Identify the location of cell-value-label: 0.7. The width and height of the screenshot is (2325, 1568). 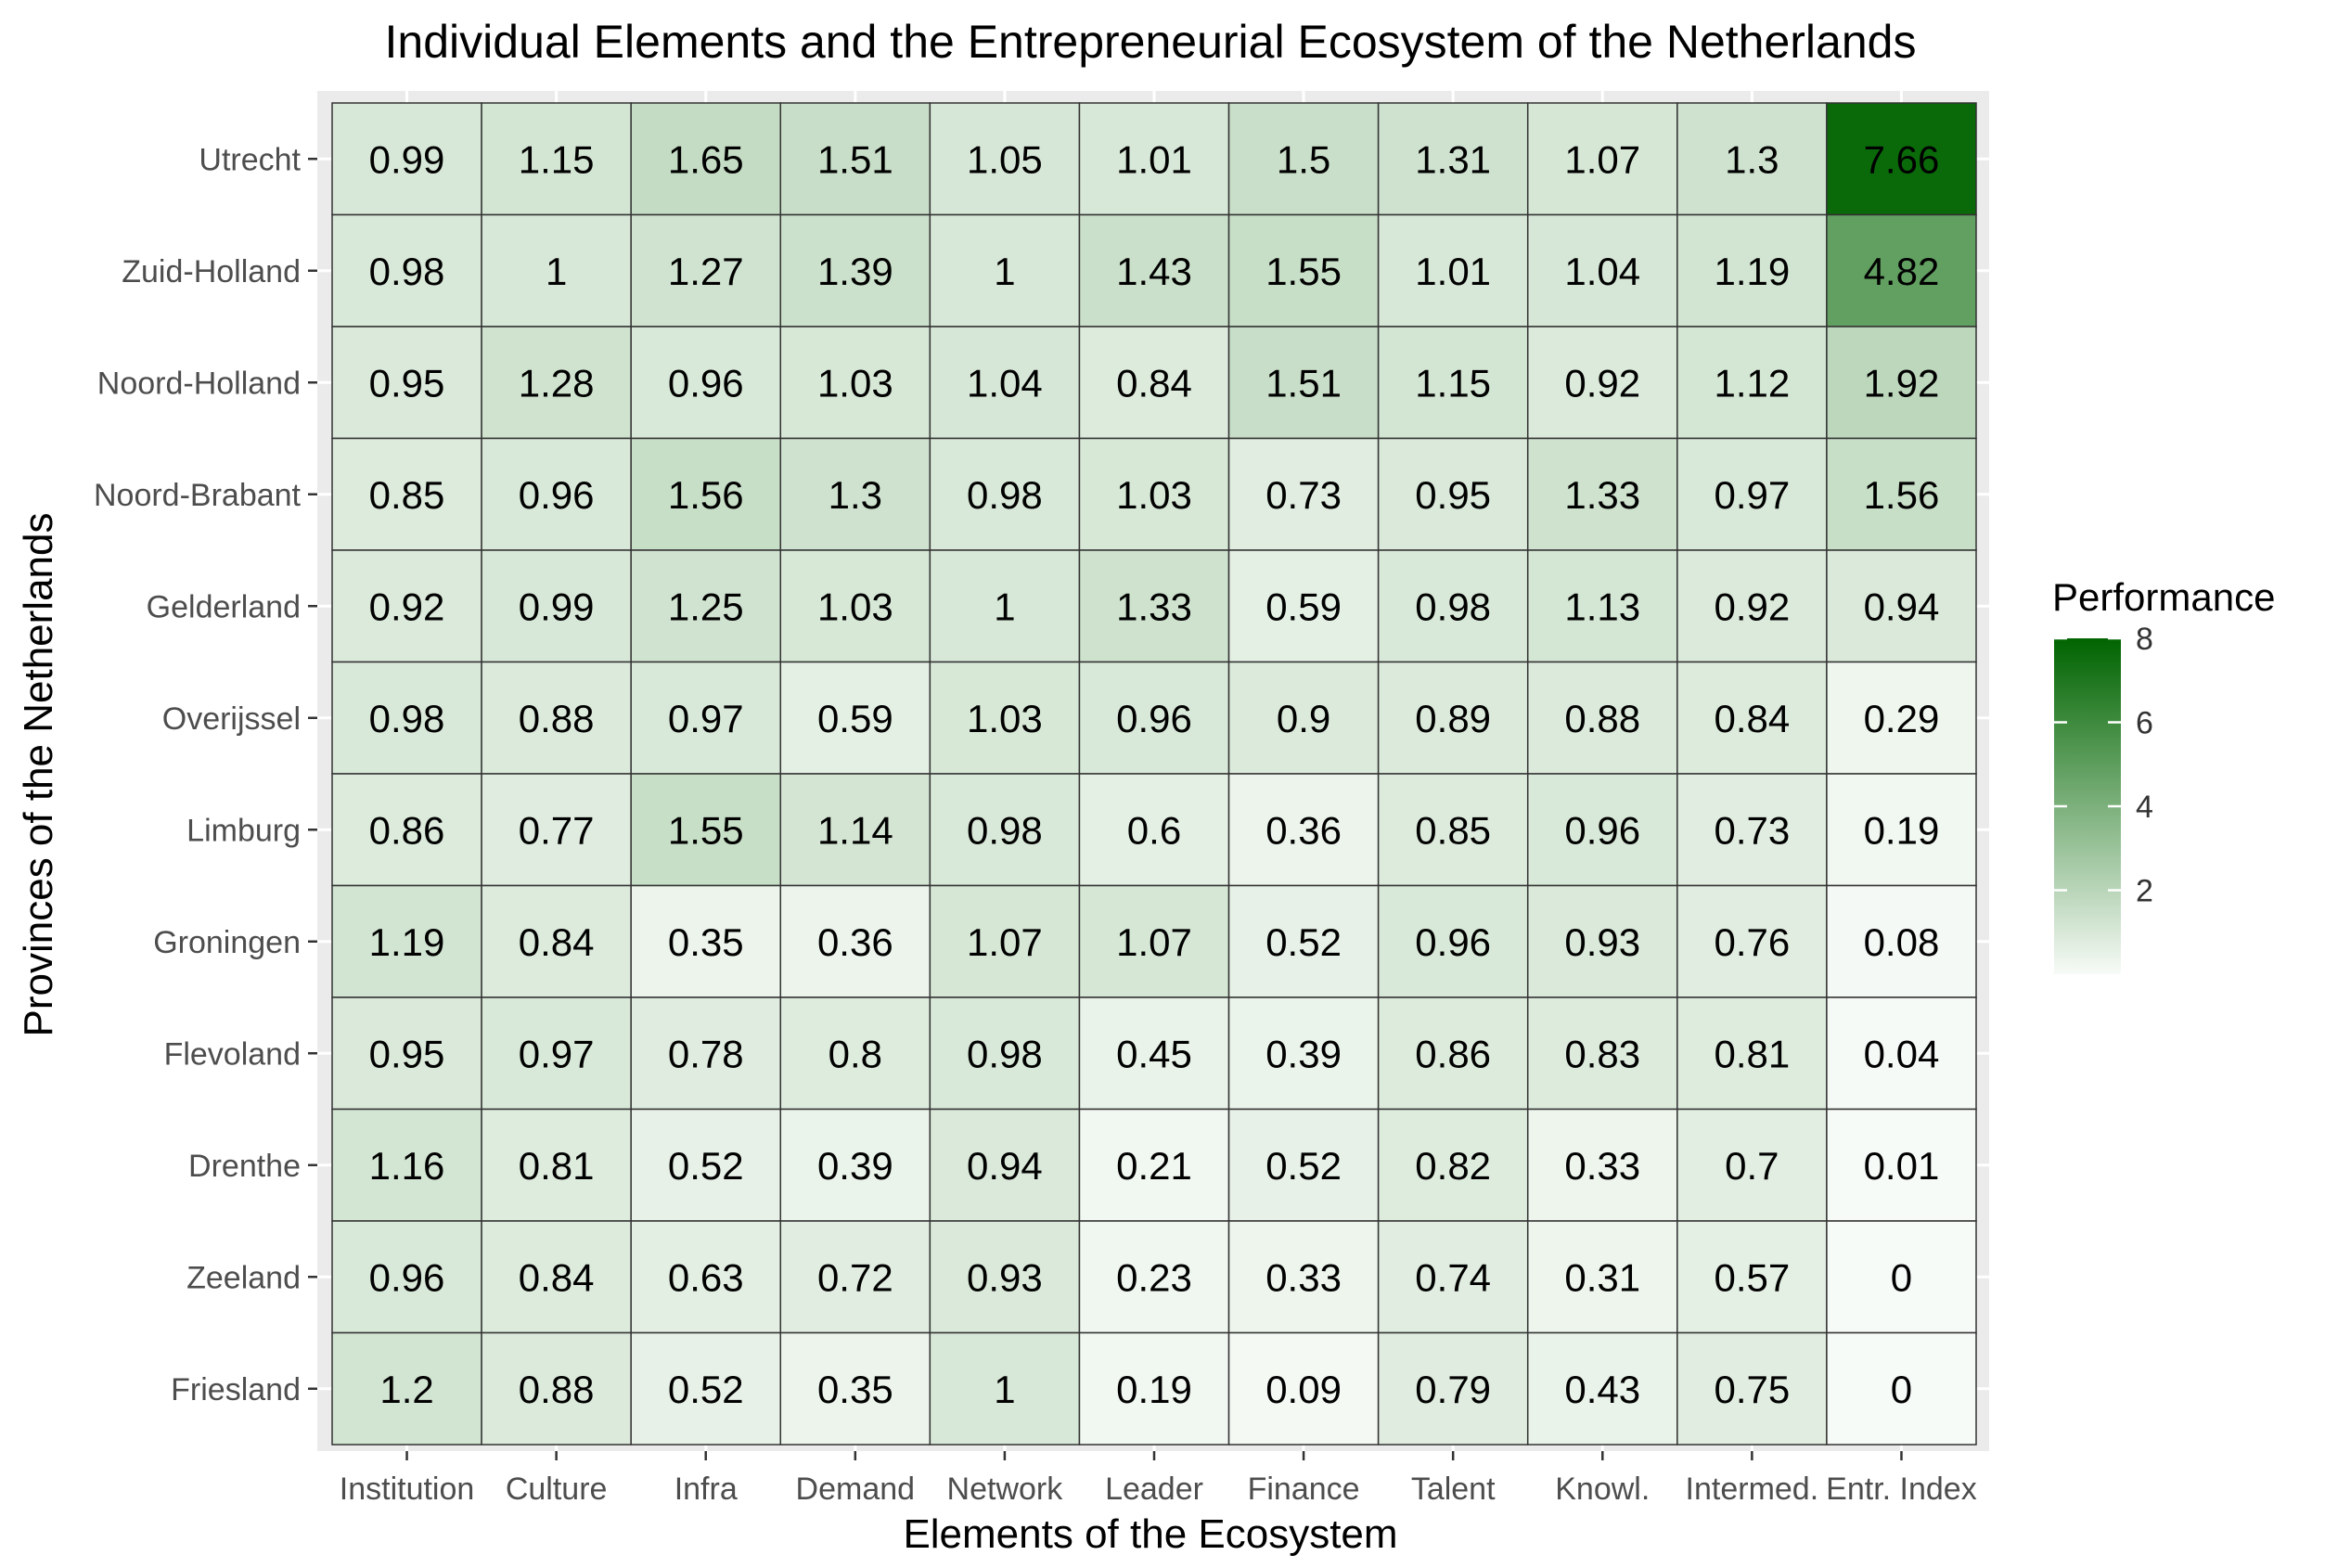
(1752, 1166).